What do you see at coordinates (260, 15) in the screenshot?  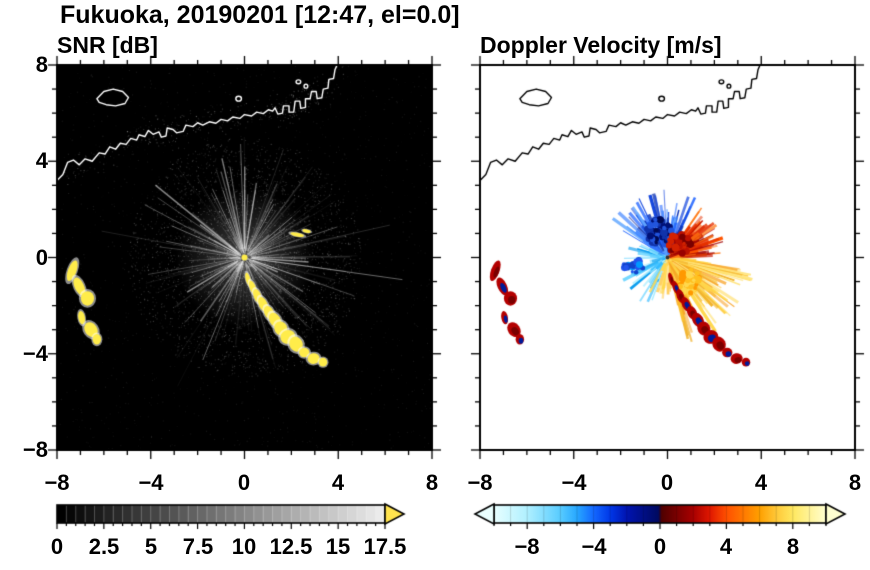 I see `figure-title: Fukuoka, 20190201 [12:47, el=0.0]` at bounding box center [260, 15].